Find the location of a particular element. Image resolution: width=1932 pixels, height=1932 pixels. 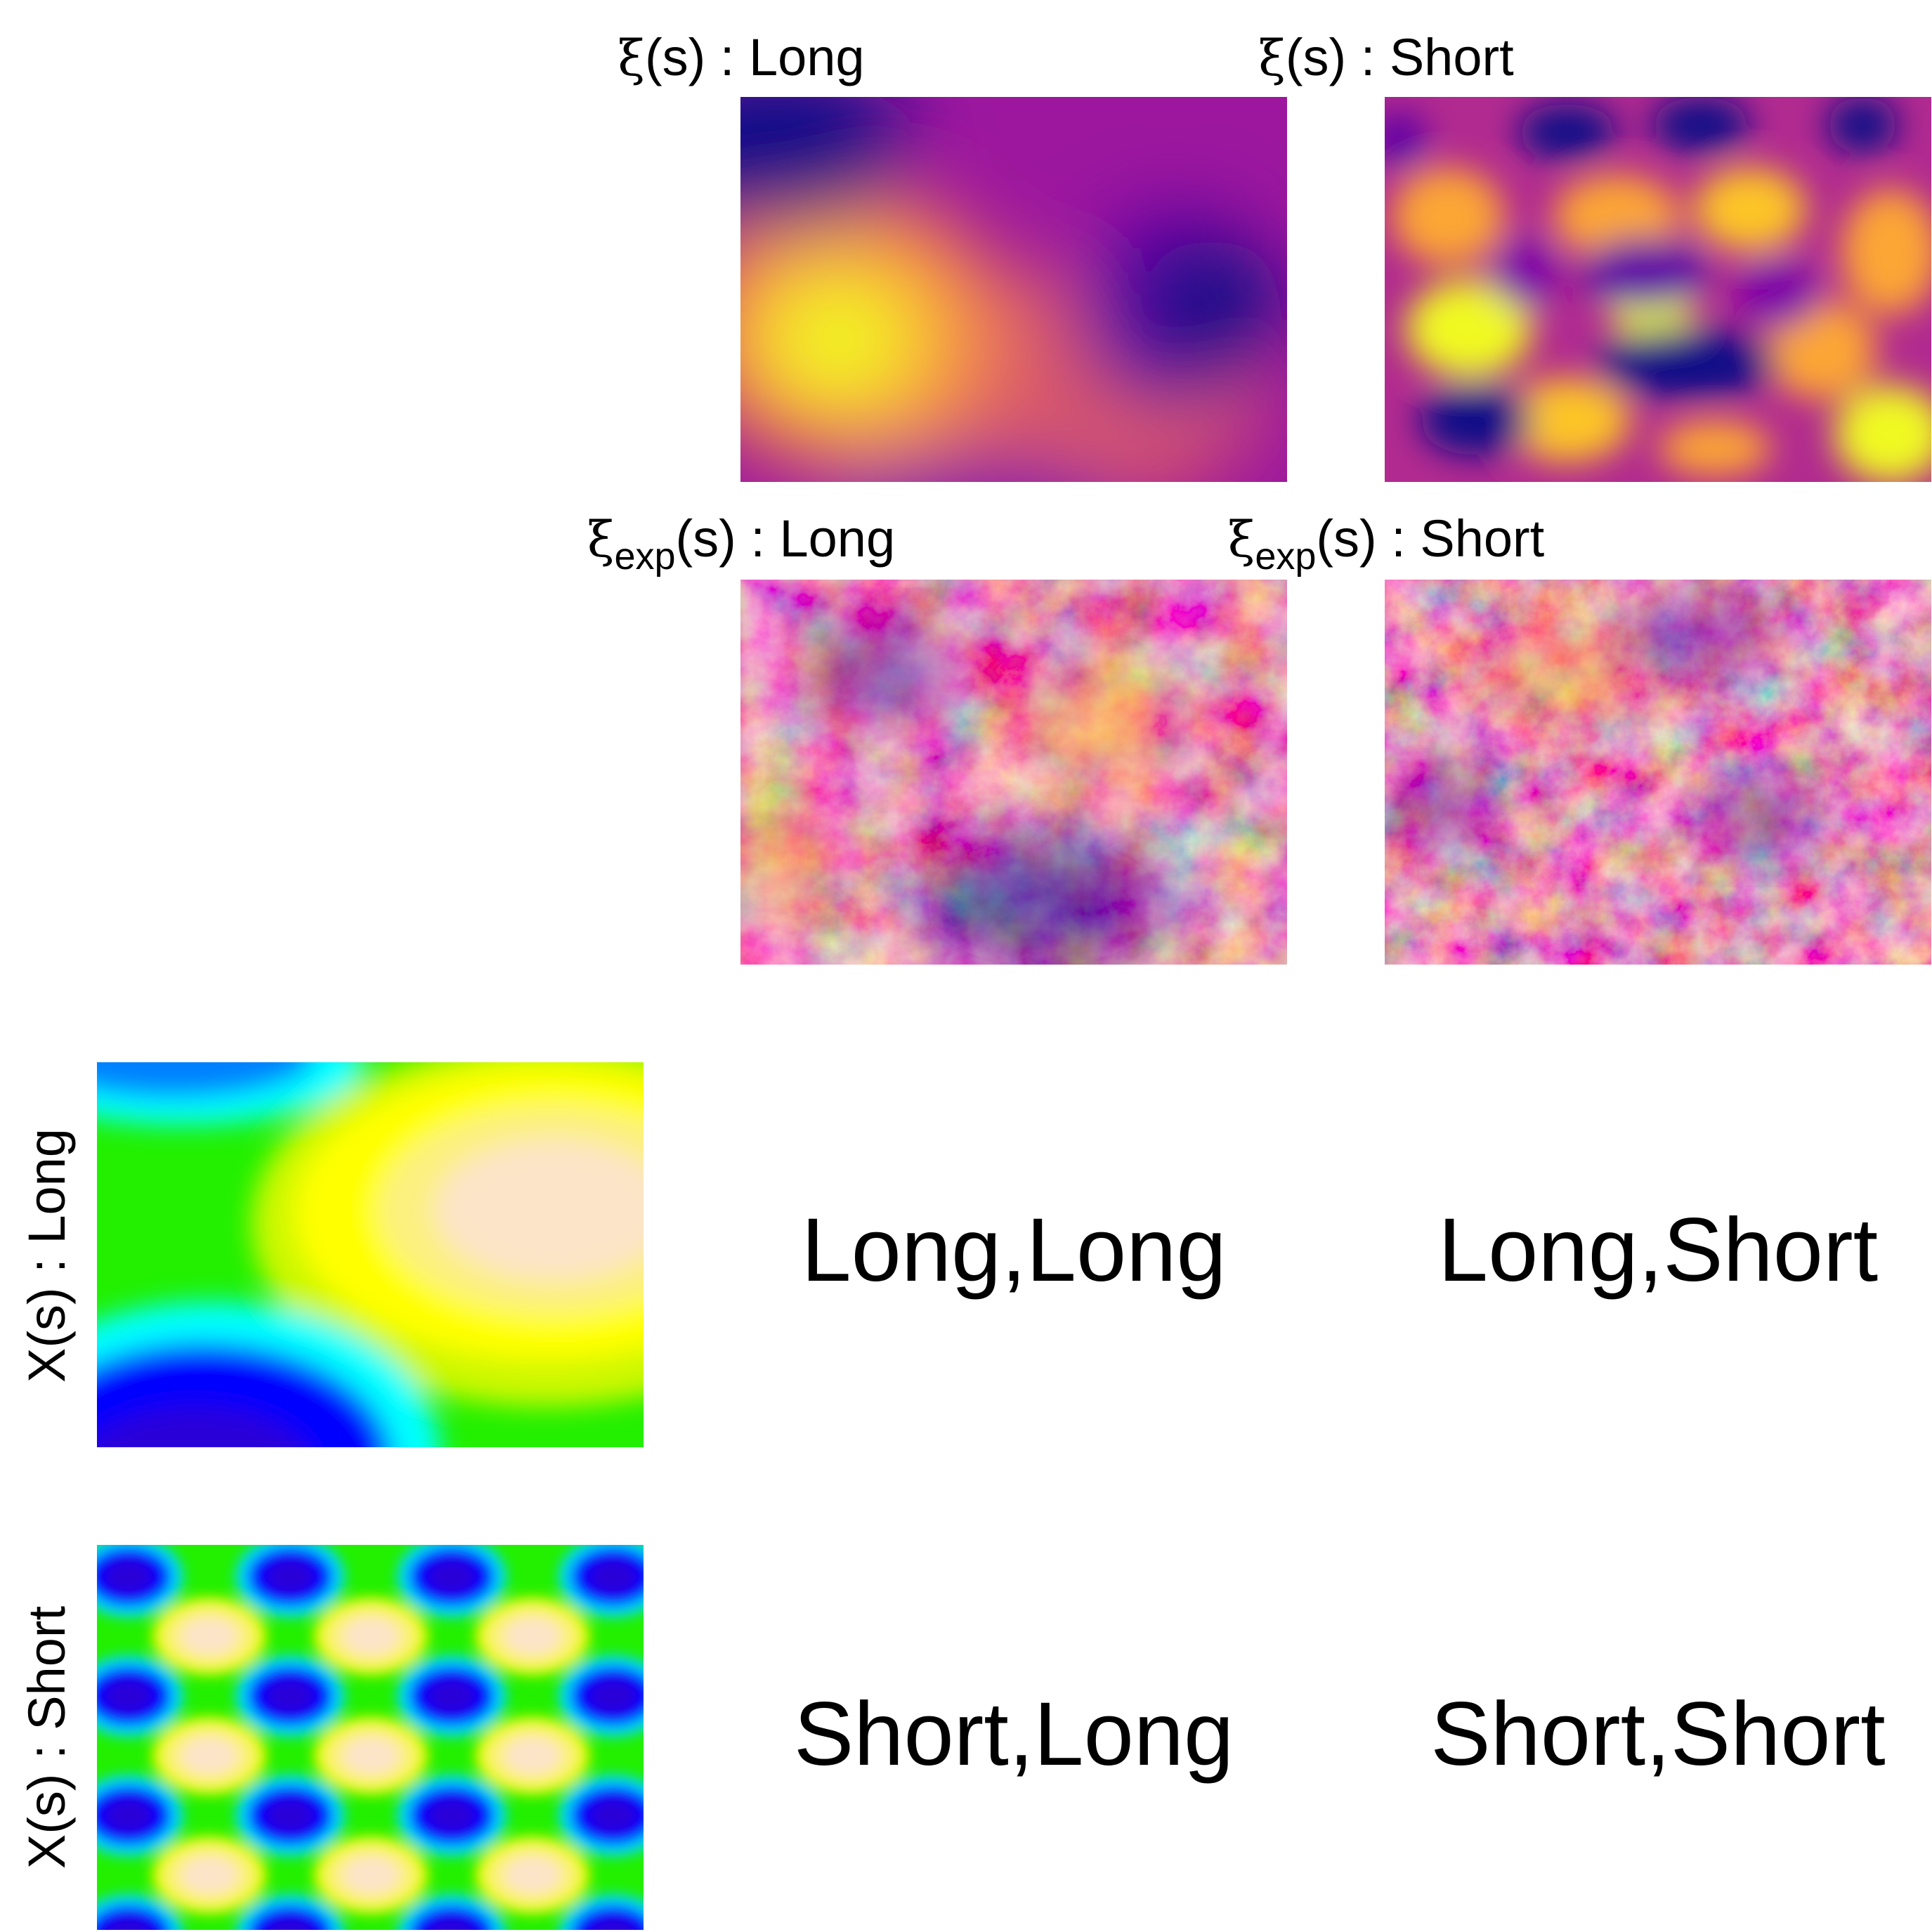

xi-short-suffix: (s) : Short is located at coordinates (1400, 57).